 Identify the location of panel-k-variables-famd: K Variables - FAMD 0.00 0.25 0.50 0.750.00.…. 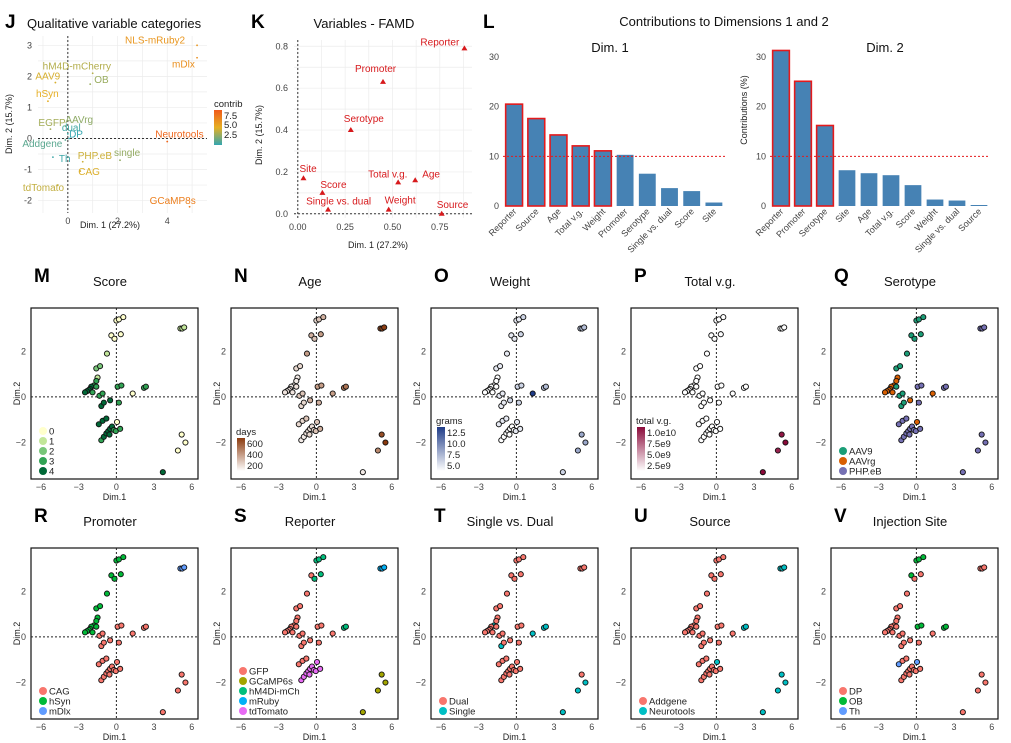
(361, 131).